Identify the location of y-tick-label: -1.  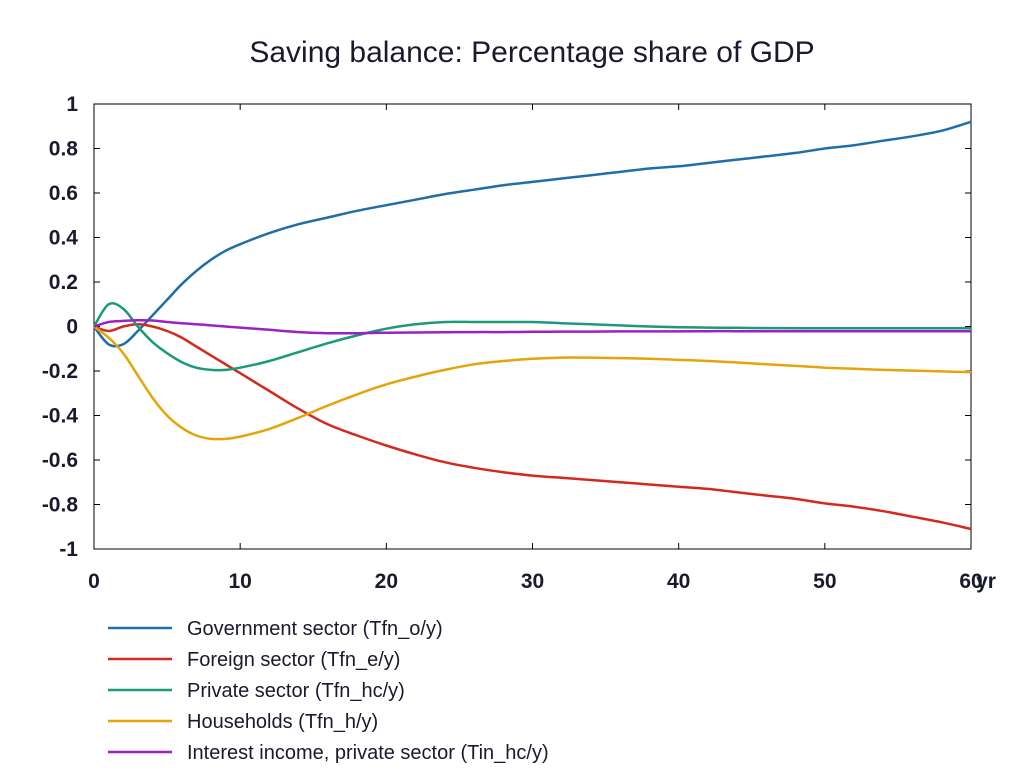
(68, 549).